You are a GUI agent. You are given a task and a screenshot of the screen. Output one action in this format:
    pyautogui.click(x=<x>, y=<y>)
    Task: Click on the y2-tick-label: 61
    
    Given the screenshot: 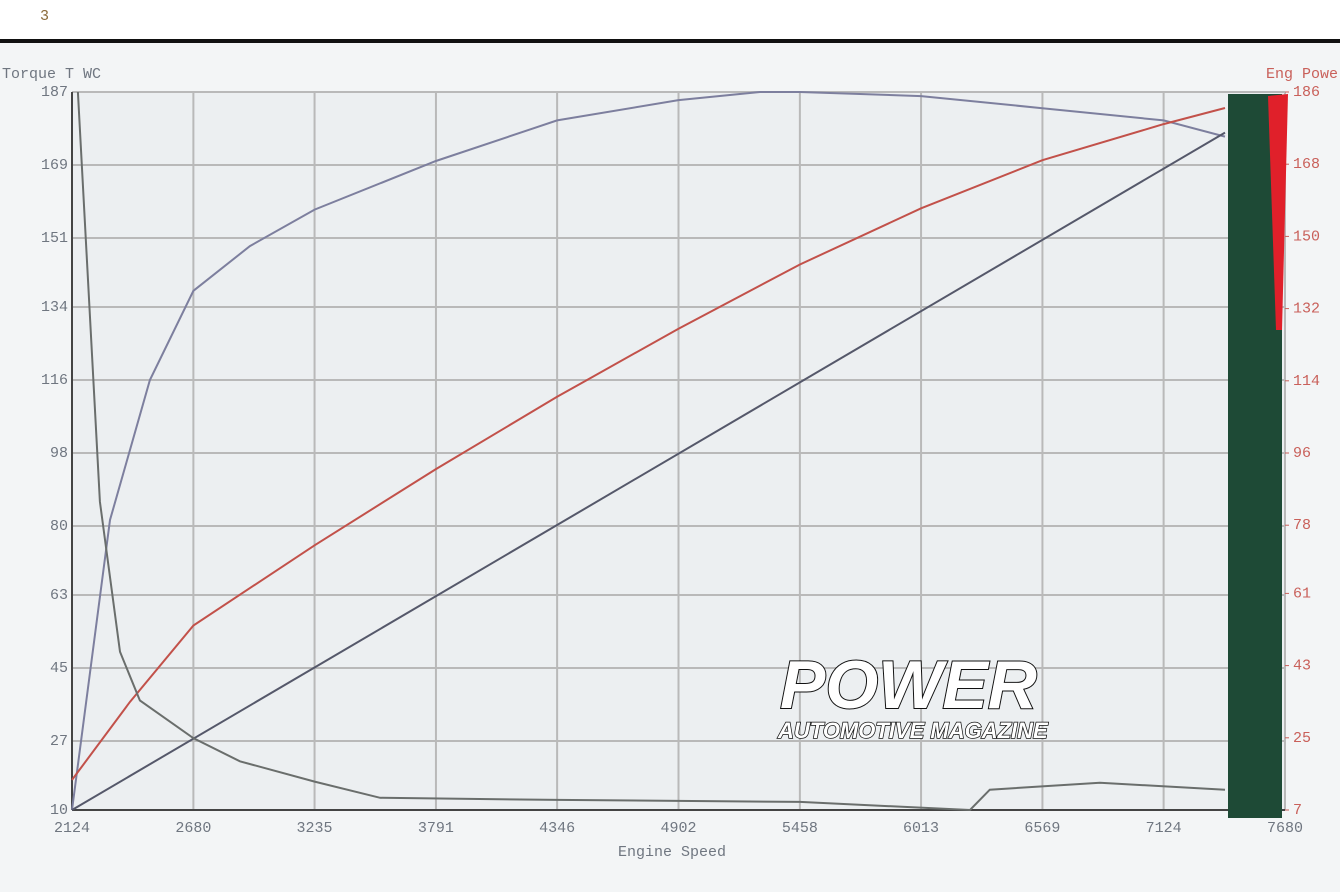 What is the action you would take?
    pyautogui.click(x=1302, y=593)
    